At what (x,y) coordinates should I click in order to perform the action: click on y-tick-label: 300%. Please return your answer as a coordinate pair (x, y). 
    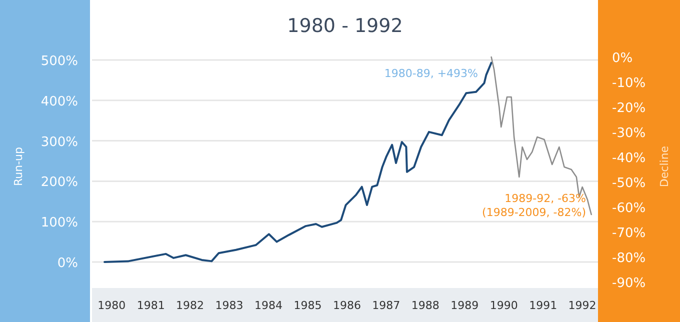
    Looking at the image, I should click on (59, 142).